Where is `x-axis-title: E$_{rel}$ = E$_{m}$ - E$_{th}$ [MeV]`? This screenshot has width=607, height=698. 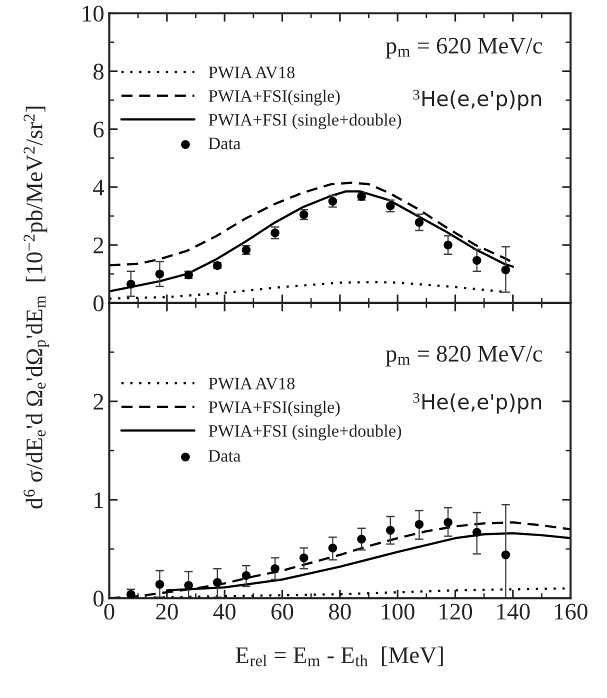
x-axis-title: E$_{rel}$ = E$_{m}$ - E$_{th}$ [MeV] is located at coordinates (339, 656).